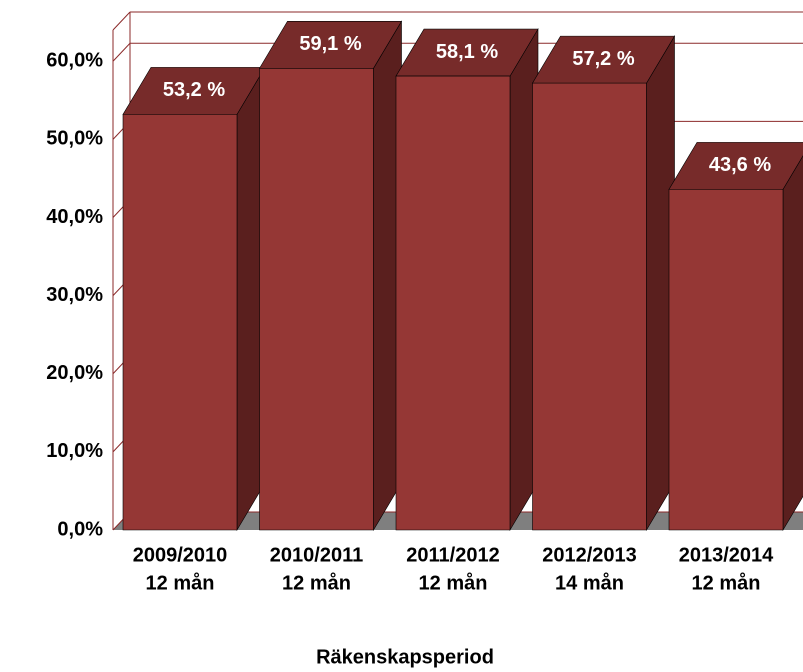 This screenshot has height=672, width=803. What do you see at coordinates (603, 59) in the screenshot?
I see `value-label: 57,2 %` at bounding box center [603, 59].